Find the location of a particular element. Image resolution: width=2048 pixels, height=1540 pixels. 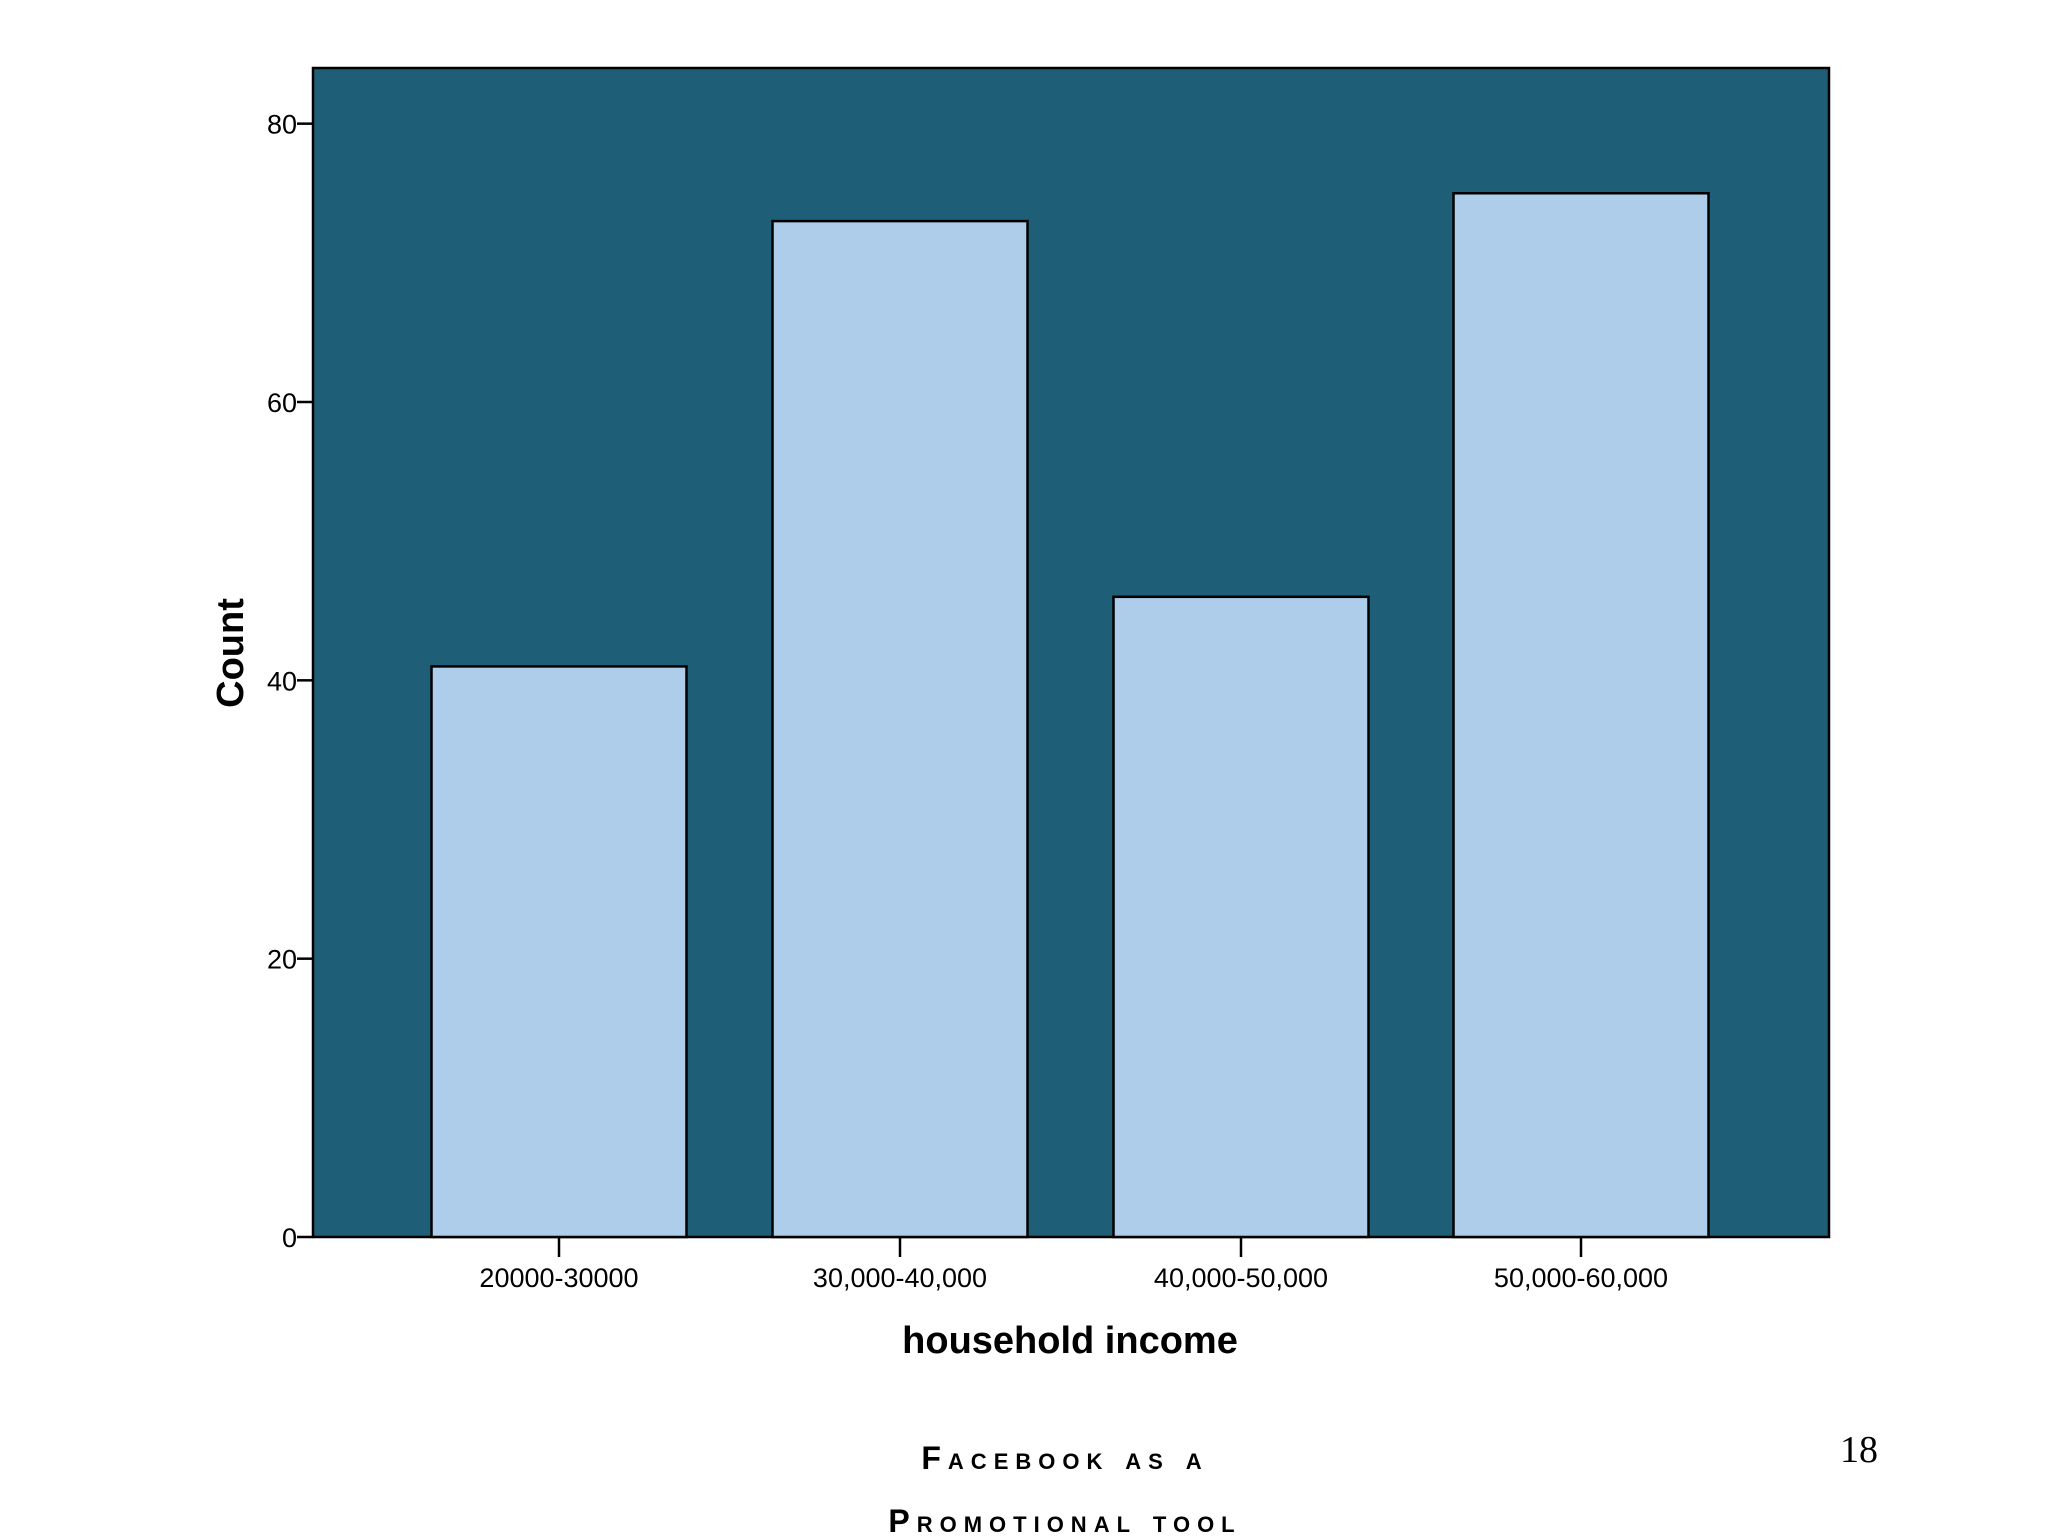

footer-title-line2: Promotional tool is located at coordinates (1065, 1521).